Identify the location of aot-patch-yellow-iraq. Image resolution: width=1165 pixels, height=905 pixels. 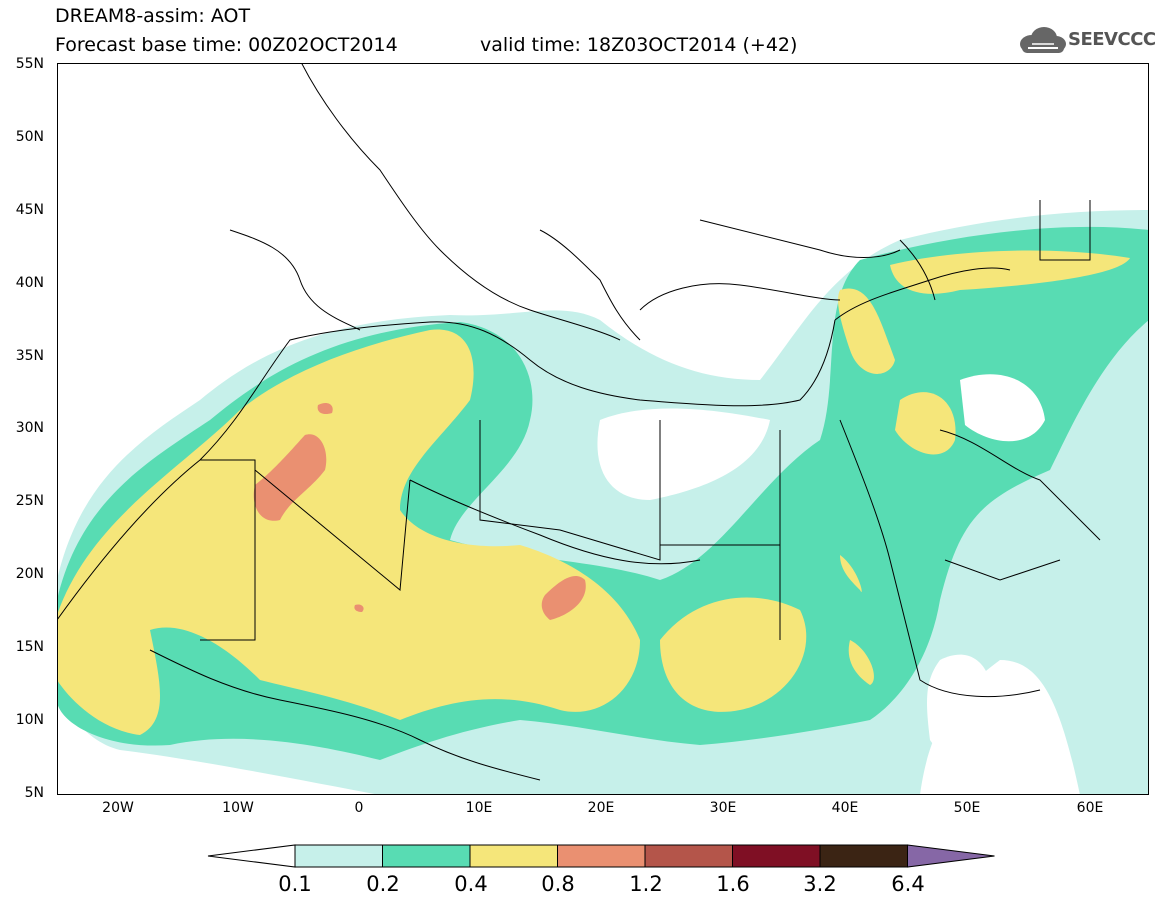
(866, 331).